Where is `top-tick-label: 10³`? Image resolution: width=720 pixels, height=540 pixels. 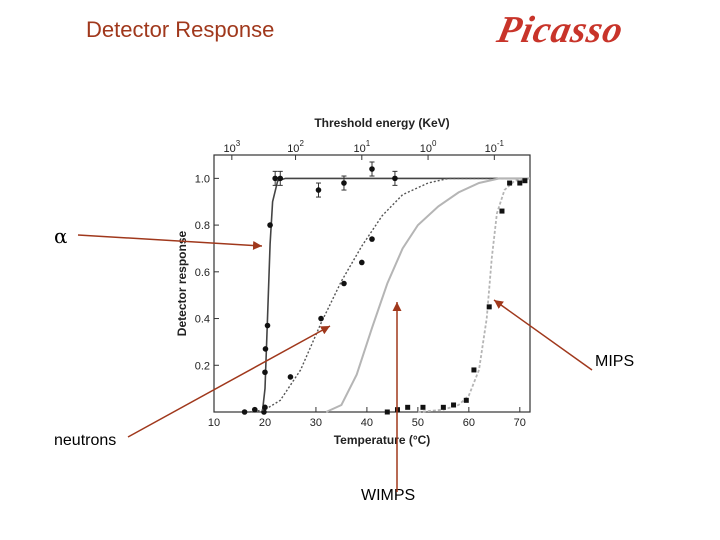 top-tick-label: 10³ is located at coordinates (231, 147).